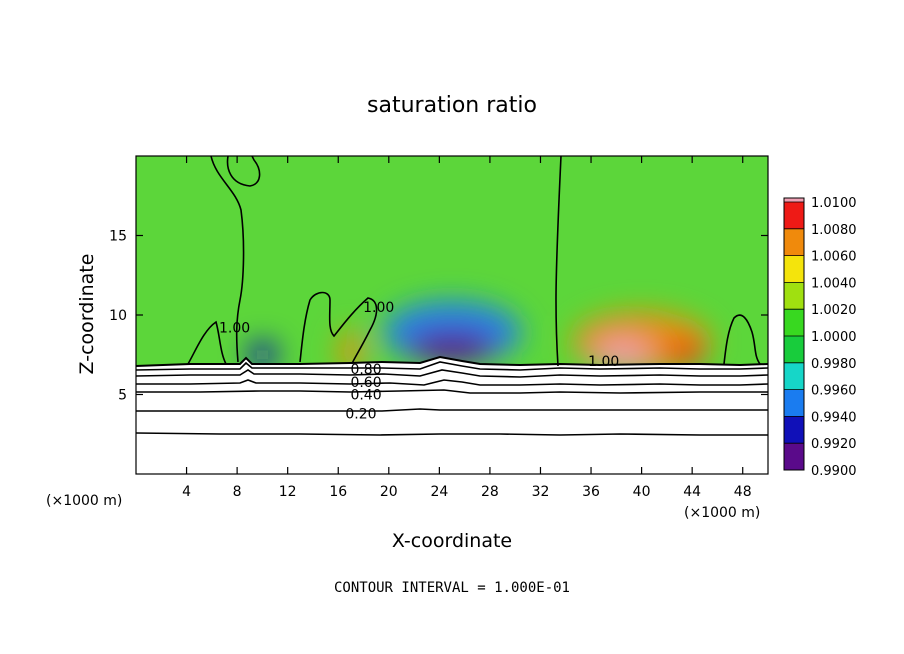 Image resolution: width=904 pixels, height=654 pixels. What do you see at coordinates (834, 337) in the screenshot?
I see `colorbar-label: 1.0000` at bounding box center [834, 337].